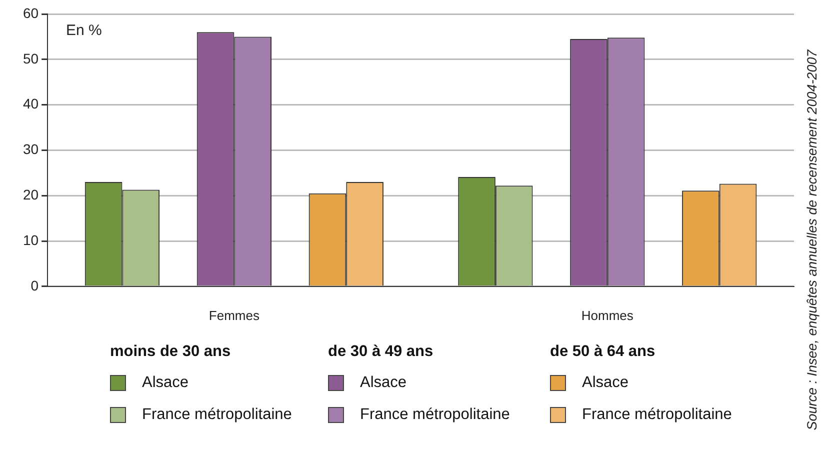 Image resolution: width=829 pixels, height=466 pixels. Describe the element at coordinates (607, 315) in the screenshot. I see `x-tick-label: Hommes` at that location.